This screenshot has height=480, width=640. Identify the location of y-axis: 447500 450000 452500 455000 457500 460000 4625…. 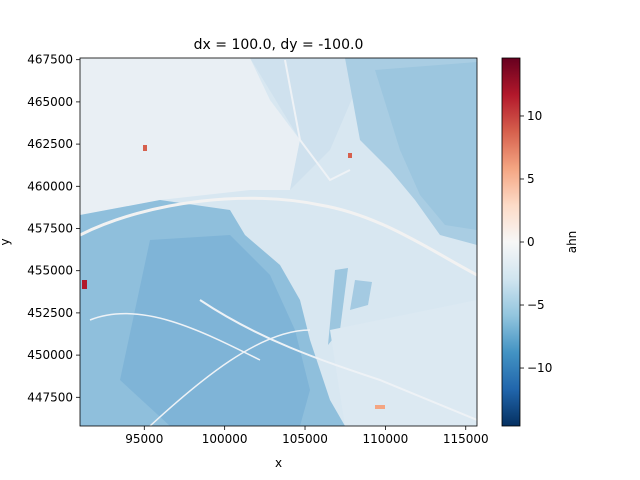
(53, 228).